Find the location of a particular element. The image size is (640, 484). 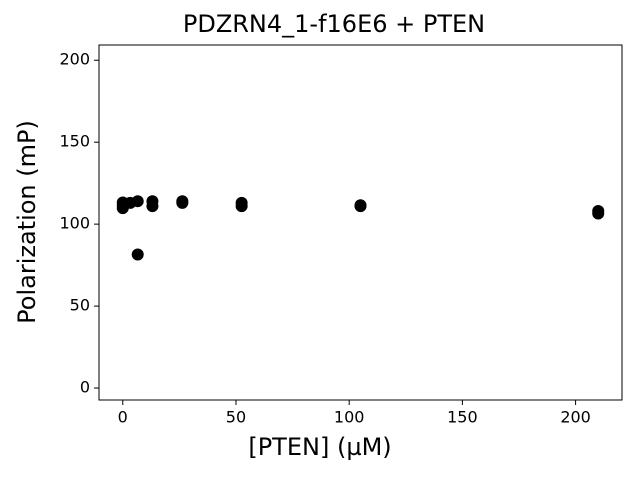

x-tick-label: 0 is located at coordinates (123, 417).